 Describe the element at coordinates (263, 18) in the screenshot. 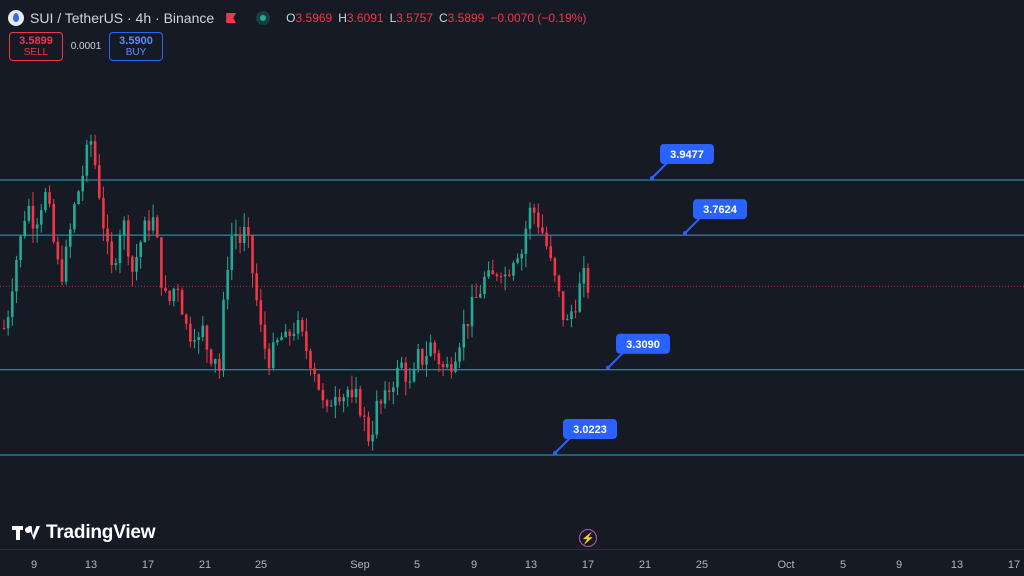

I see `market-status-icon` at that location.